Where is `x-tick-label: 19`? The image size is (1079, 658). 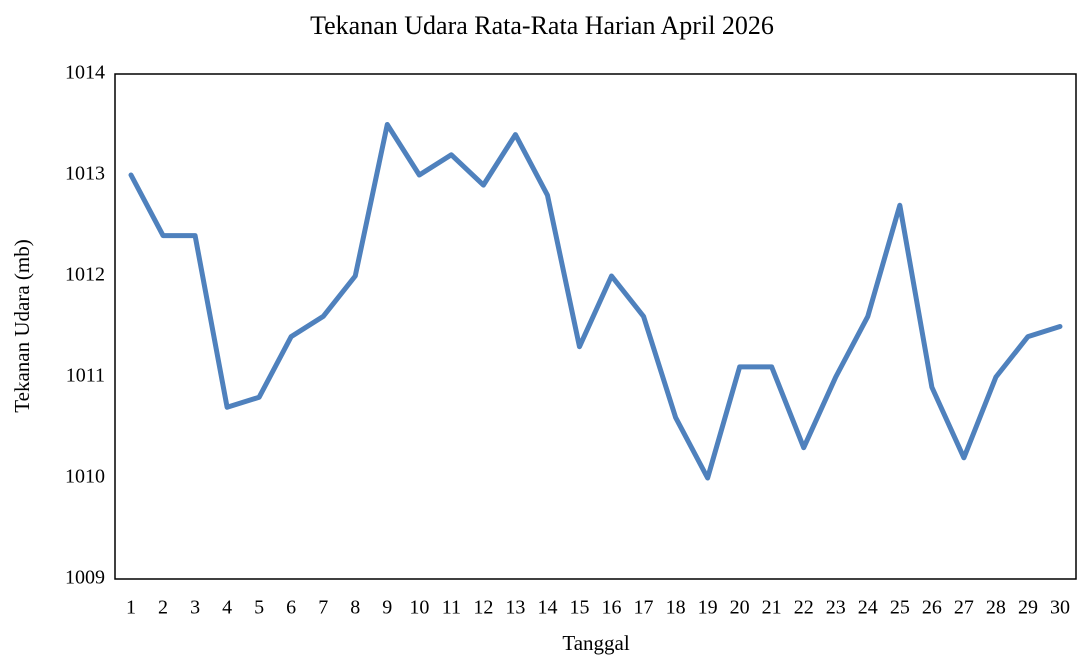
x-tick-label: 19 is located at coordinates (708, 608).